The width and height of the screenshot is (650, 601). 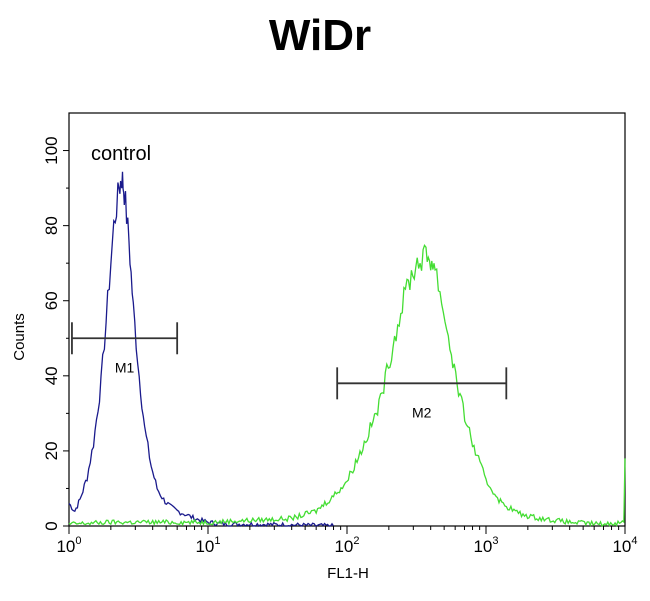 I want to click on x-tick-label: 10⁰, so click(x=68, y=545).